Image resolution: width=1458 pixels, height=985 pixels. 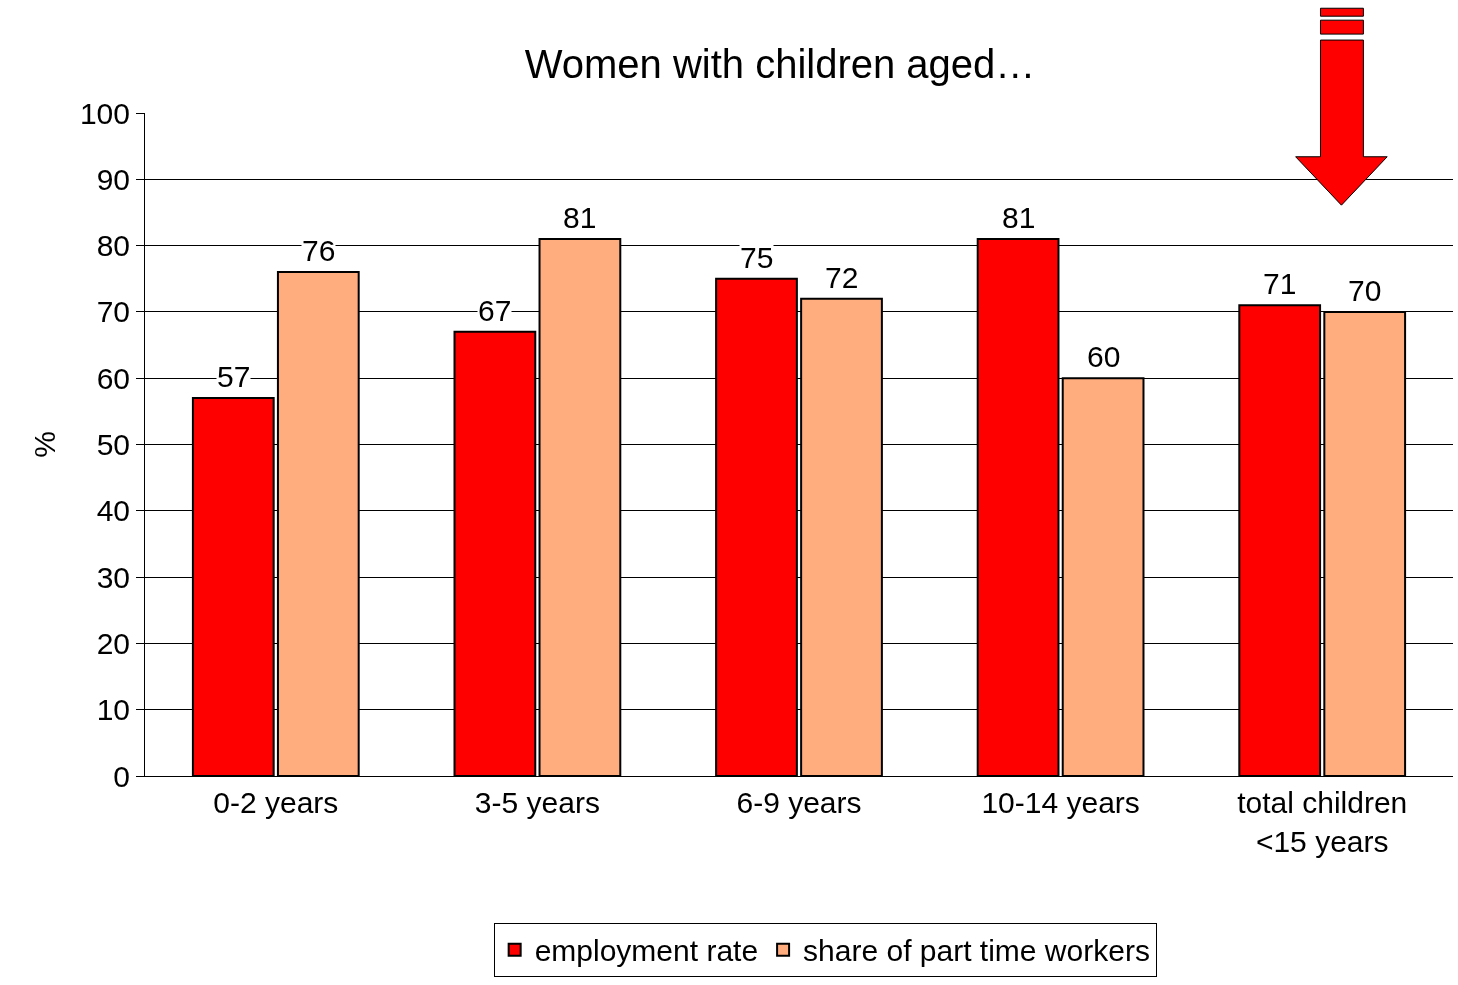 I want to click on y-tick-label: 50, so click(x=113, y=444).